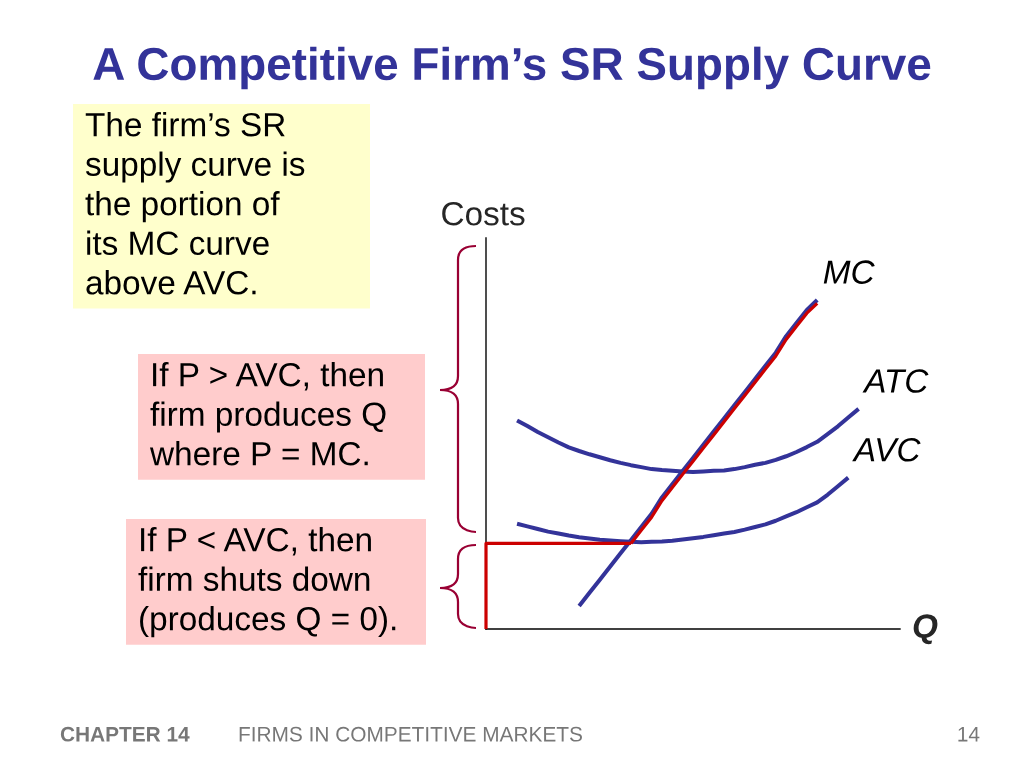  Describe the element at coordinates (849, 272) in the screenshot. I see `series-label: MC` at that location.